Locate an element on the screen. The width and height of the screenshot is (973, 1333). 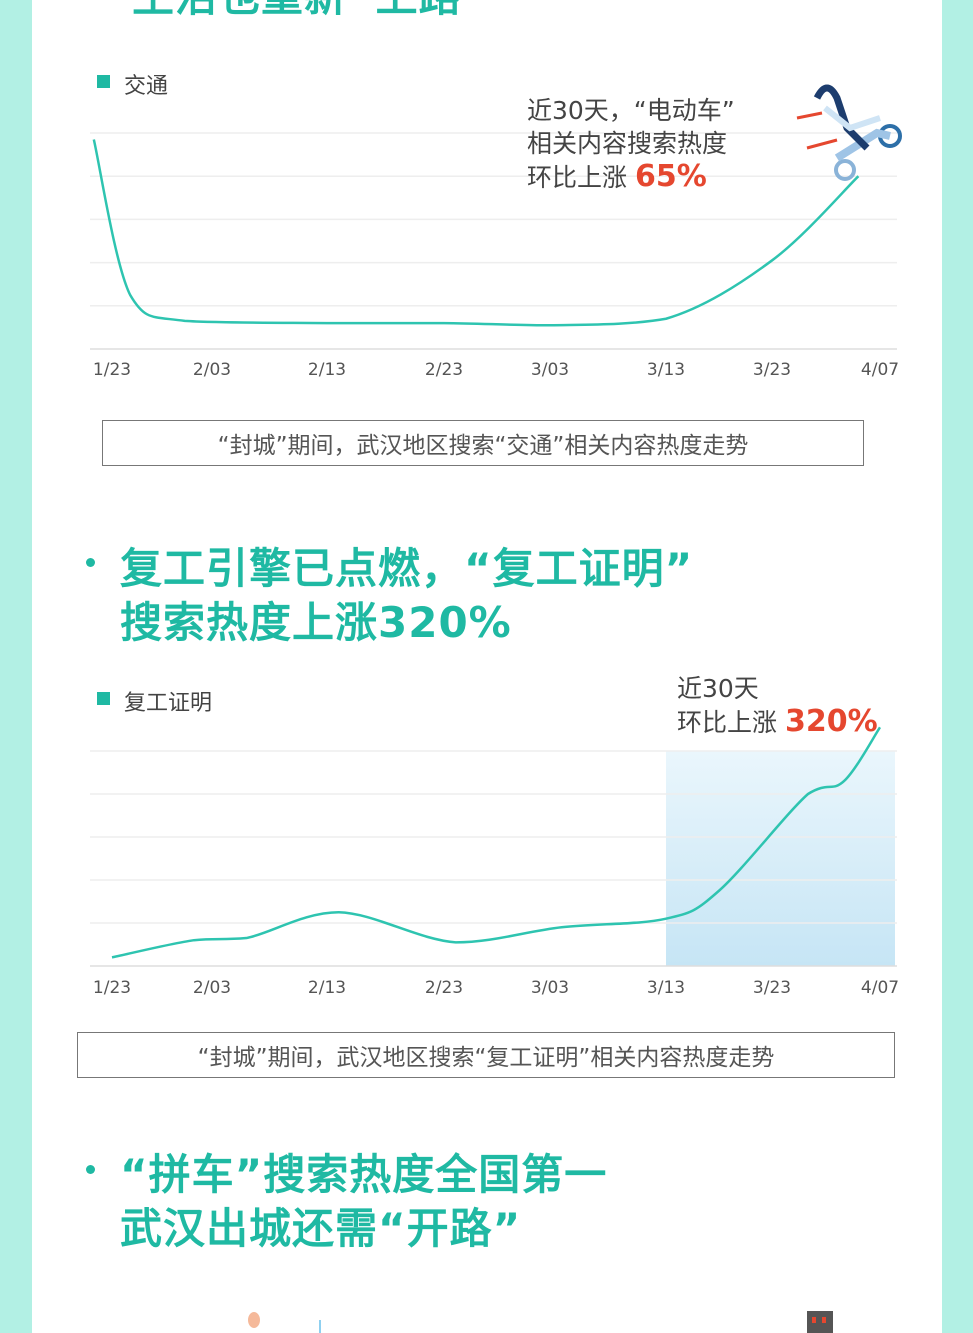
chart-caption: “封城”期间，武汉地区搜索“交通”相关内容热度走势 is located at coordinates (483, 443).